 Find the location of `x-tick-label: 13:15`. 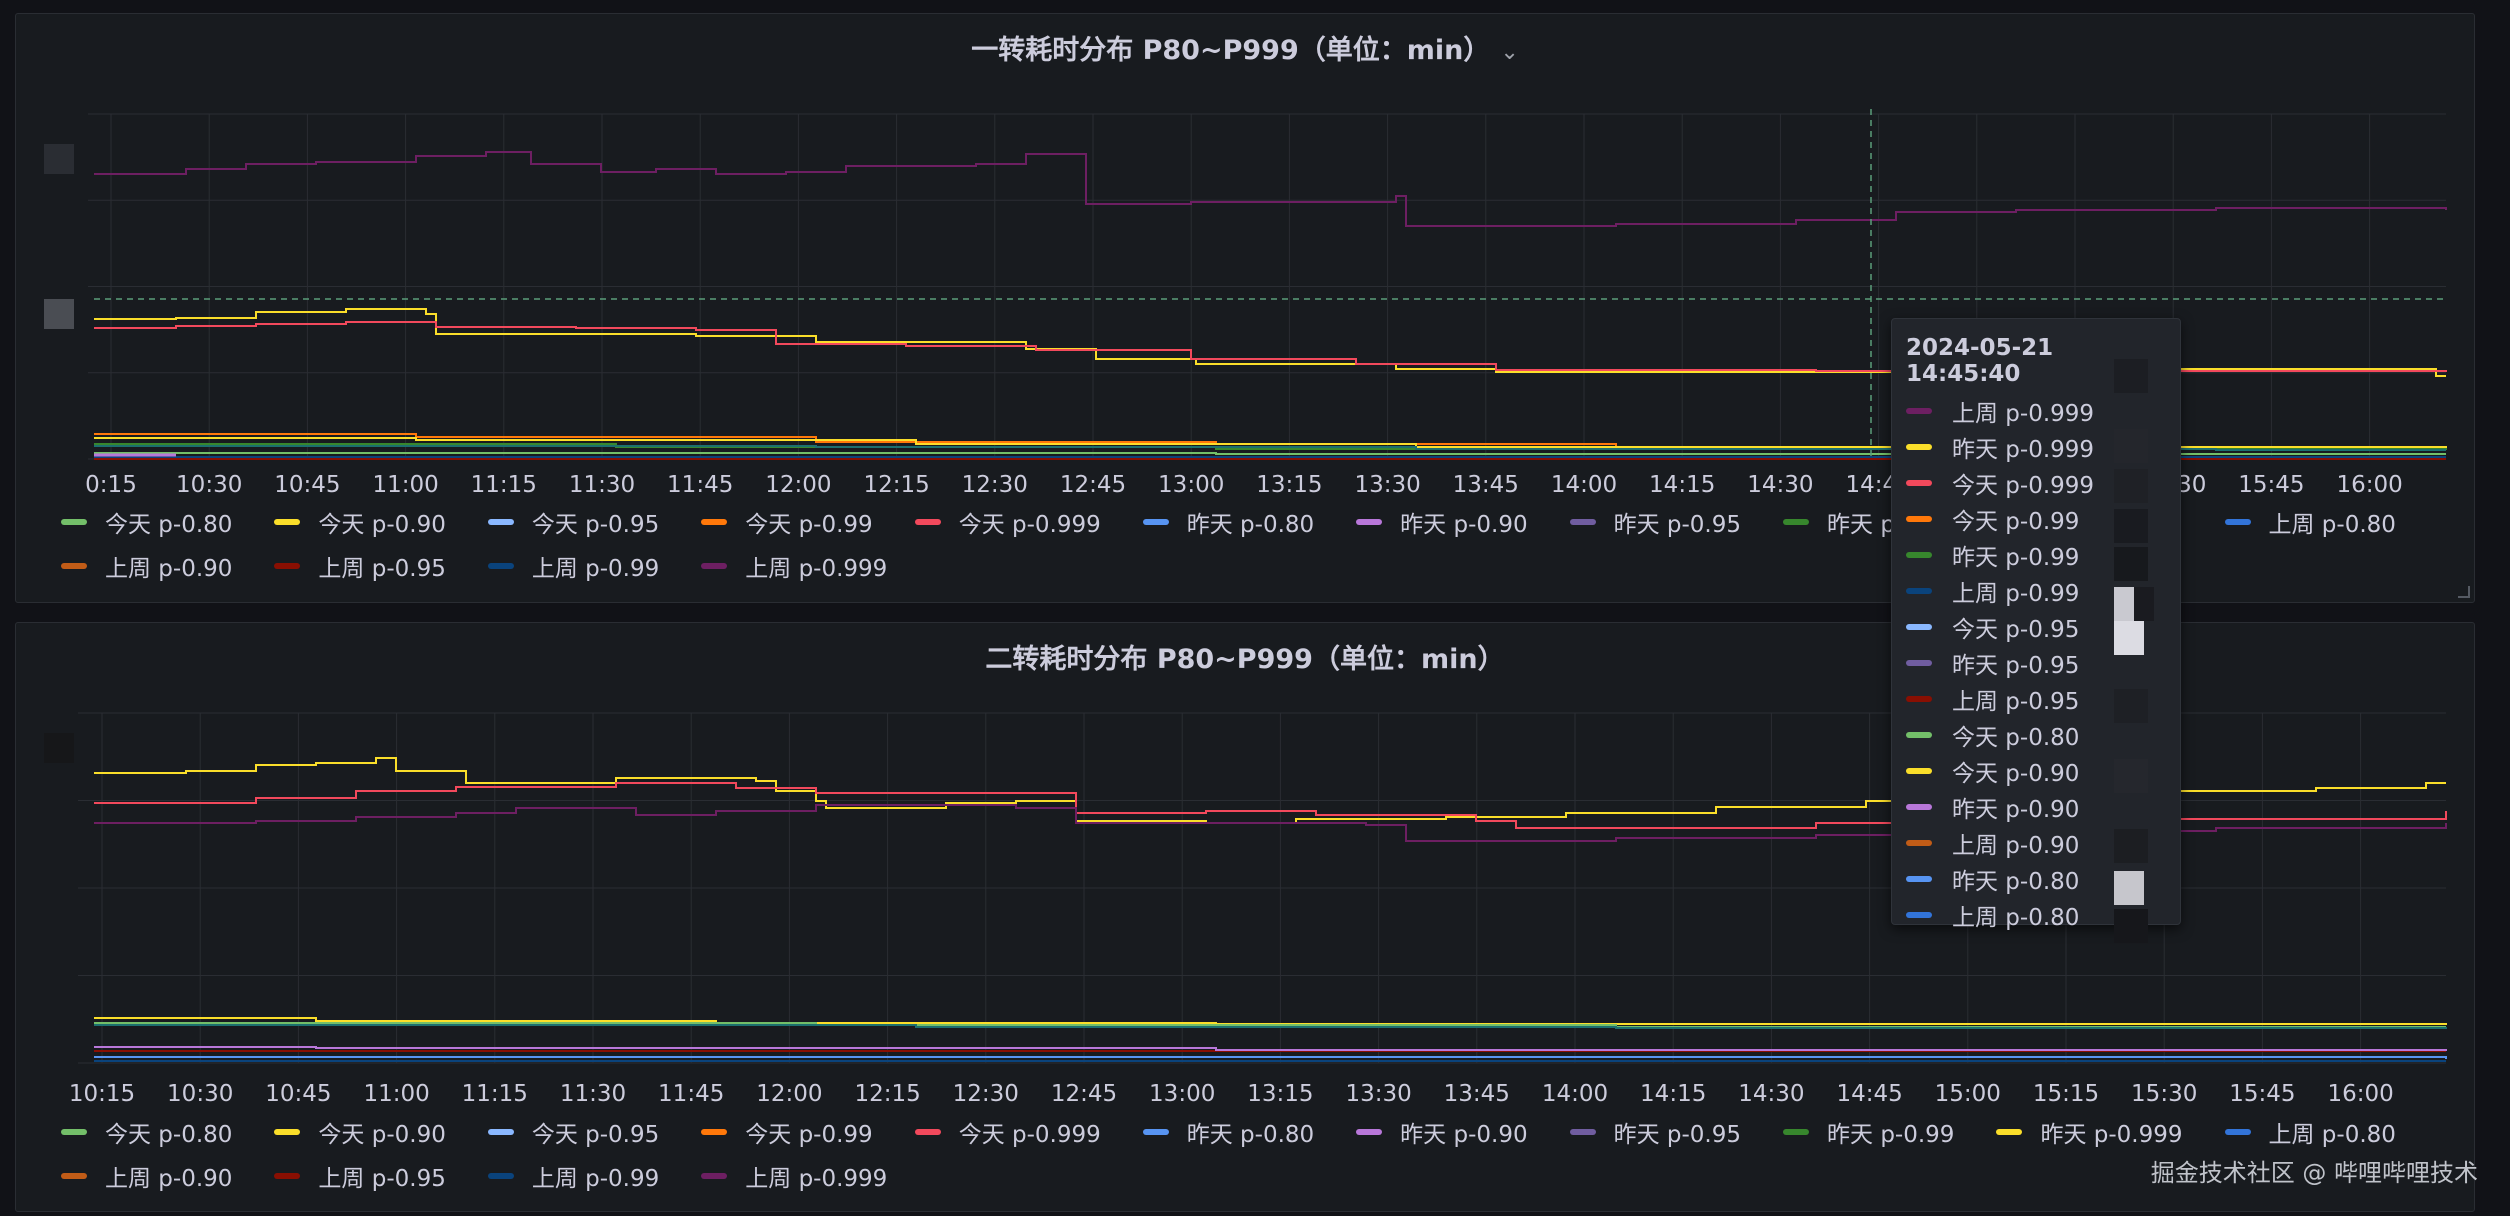

x-tick-label: 13:15 is located at coordinates (1280, 1092).